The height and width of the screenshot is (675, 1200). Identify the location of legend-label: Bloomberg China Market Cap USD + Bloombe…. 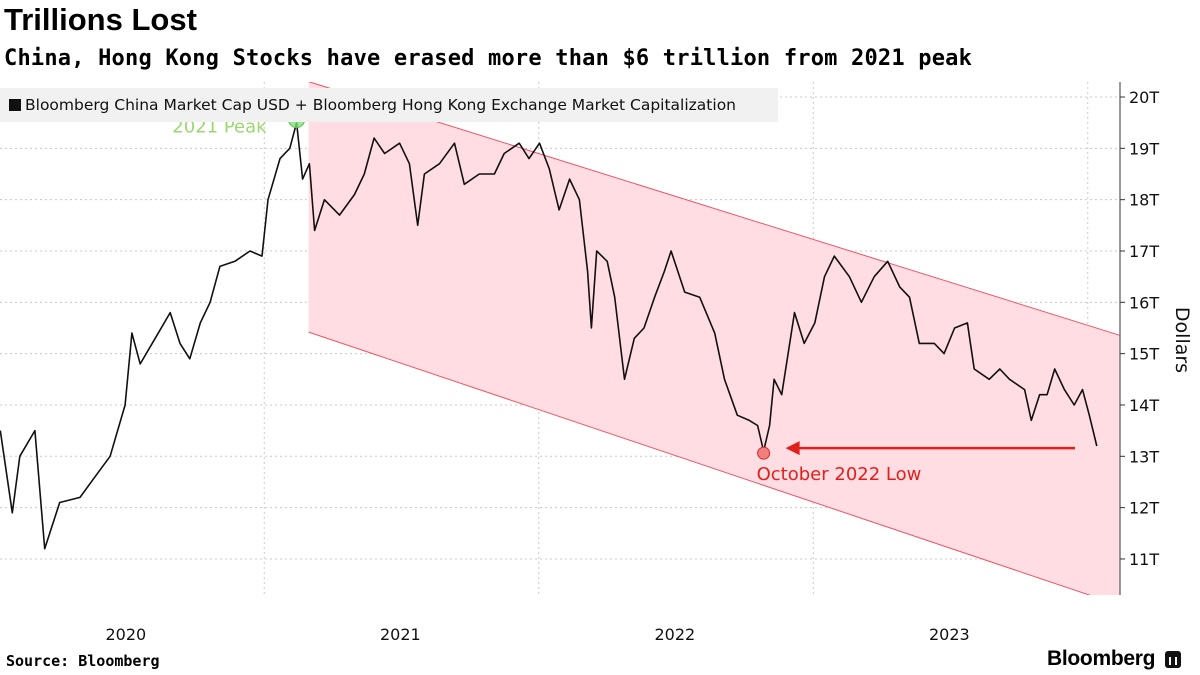
(380, 105).